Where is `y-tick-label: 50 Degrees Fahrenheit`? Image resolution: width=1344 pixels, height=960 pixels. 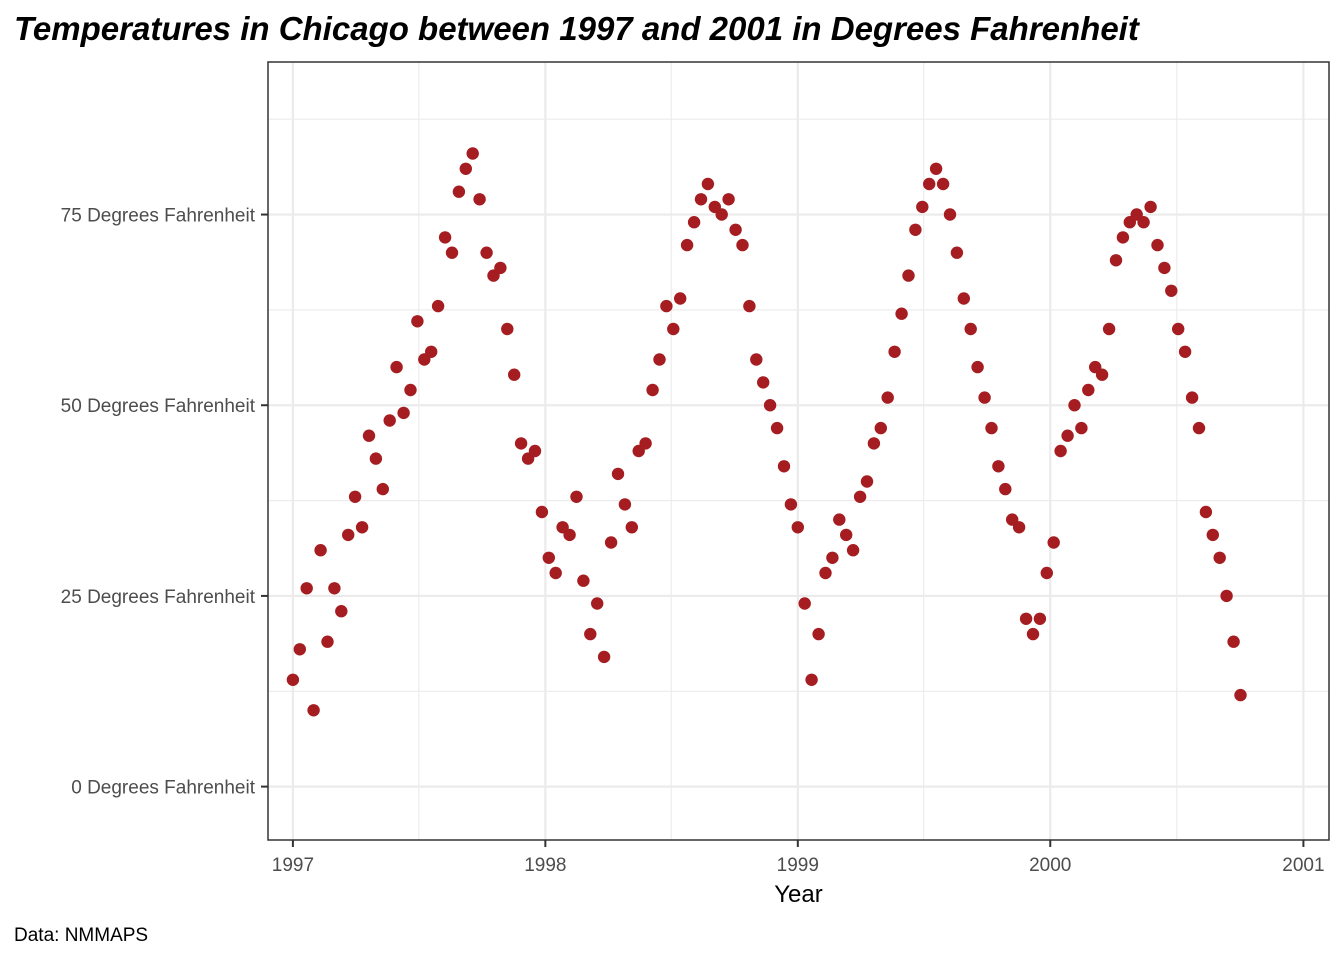
y-tick-label: 50 Degrees Fahrenheit is located at coordinates (158, 406).